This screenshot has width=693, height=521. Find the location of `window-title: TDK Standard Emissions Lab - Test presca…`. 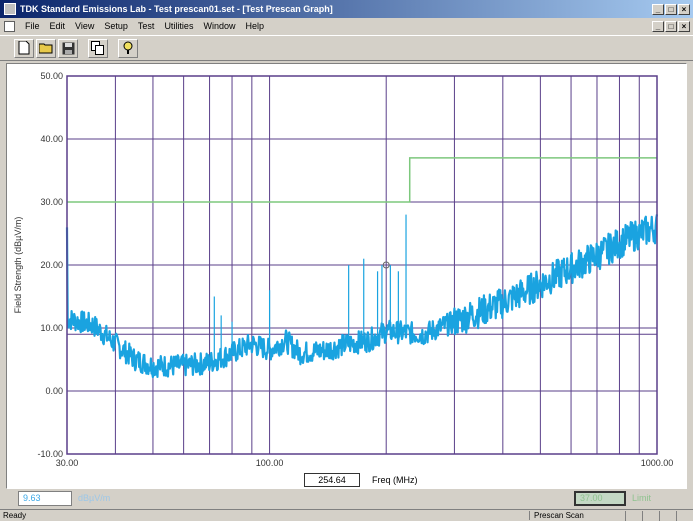

window-title: TDK Standard Emissions Lab - Test presca… is located at coordinates (176, 9).